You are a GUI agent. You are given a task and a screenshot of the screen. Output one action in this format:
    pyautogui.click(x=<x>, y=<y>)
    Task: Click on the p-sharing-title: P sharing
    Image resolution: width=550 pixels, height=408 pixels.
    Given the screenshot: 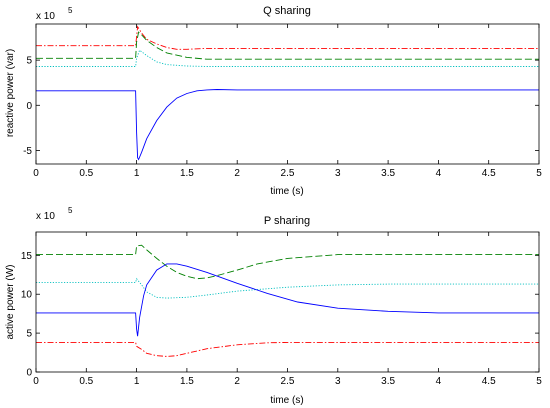 What is the action you would take?
    pyautogui.click(x=287, y=221)
    